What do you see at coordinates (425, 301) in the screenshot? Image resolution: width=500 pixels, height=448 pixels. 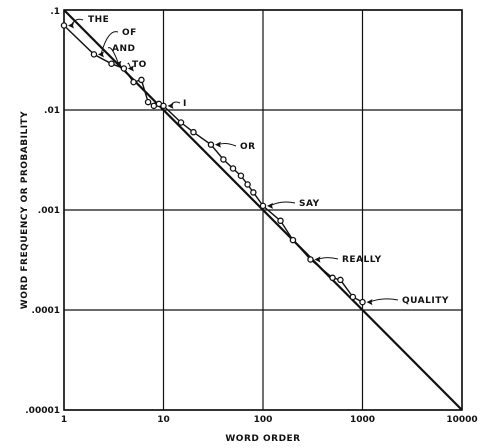 I see `annotation-label: QUALITY` at bounding box center [425, 301].